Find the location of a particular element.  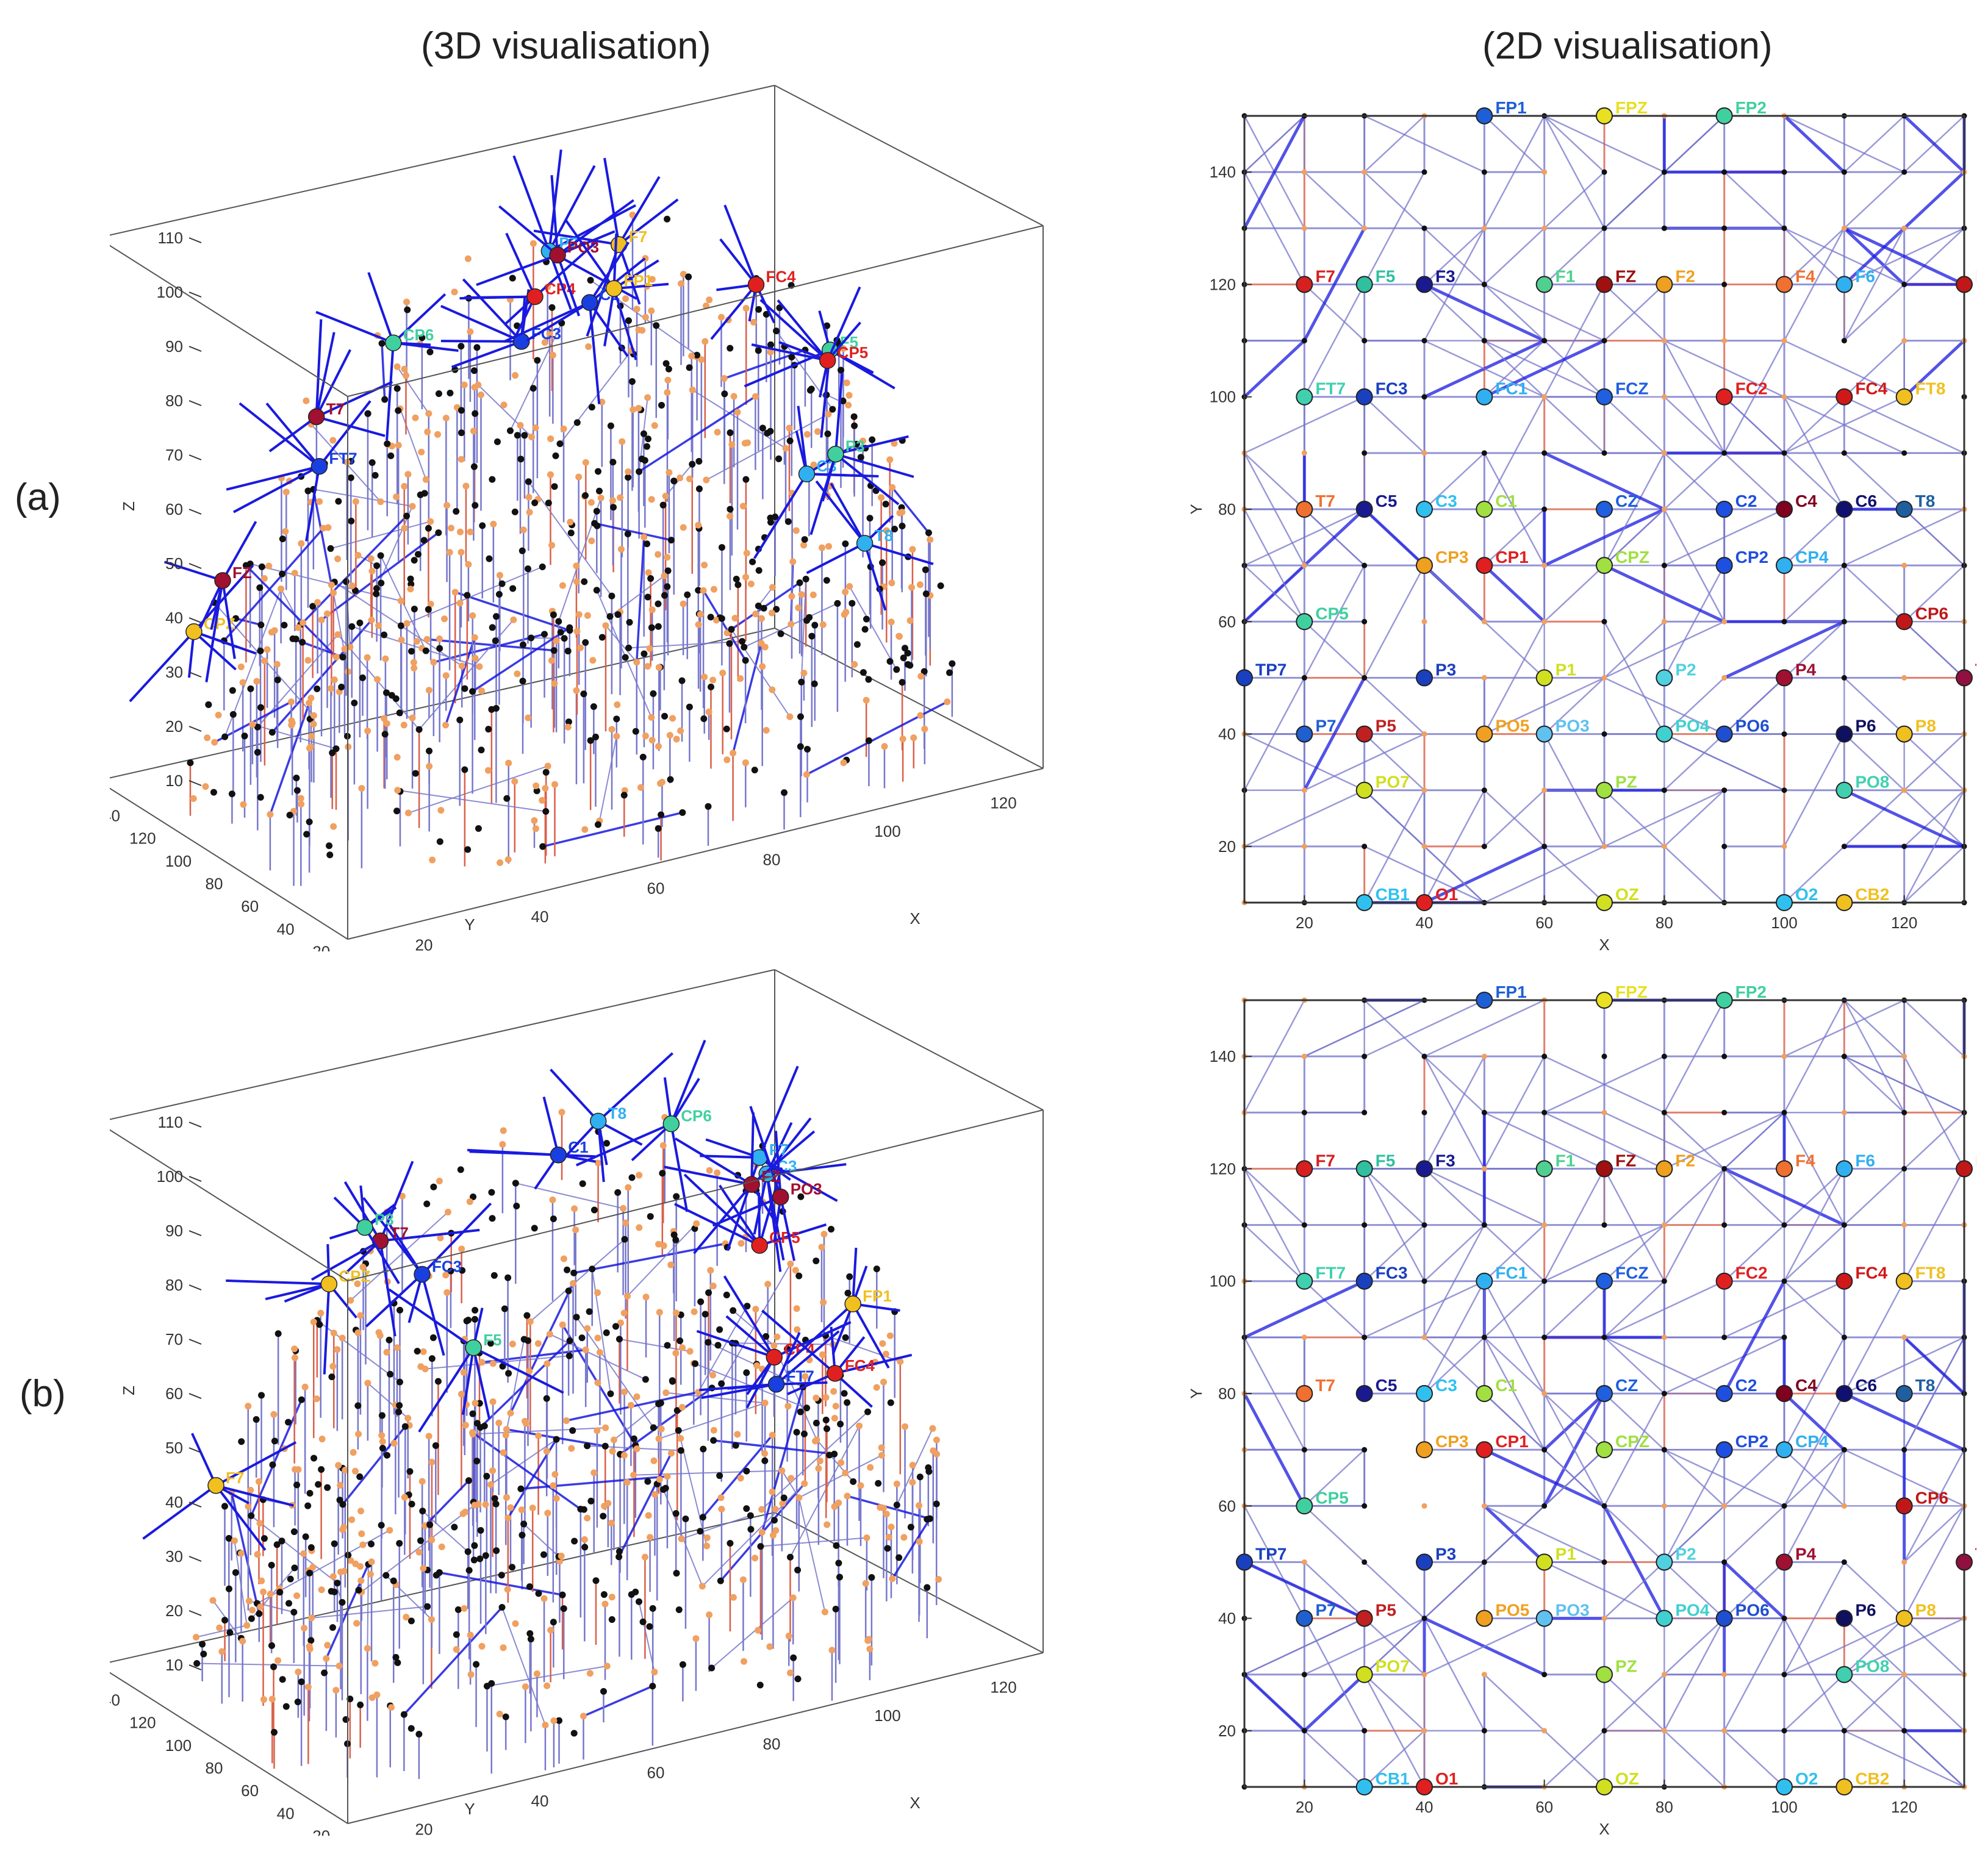

y-tick-label: 140 is located at coordinates (1223, 1056).